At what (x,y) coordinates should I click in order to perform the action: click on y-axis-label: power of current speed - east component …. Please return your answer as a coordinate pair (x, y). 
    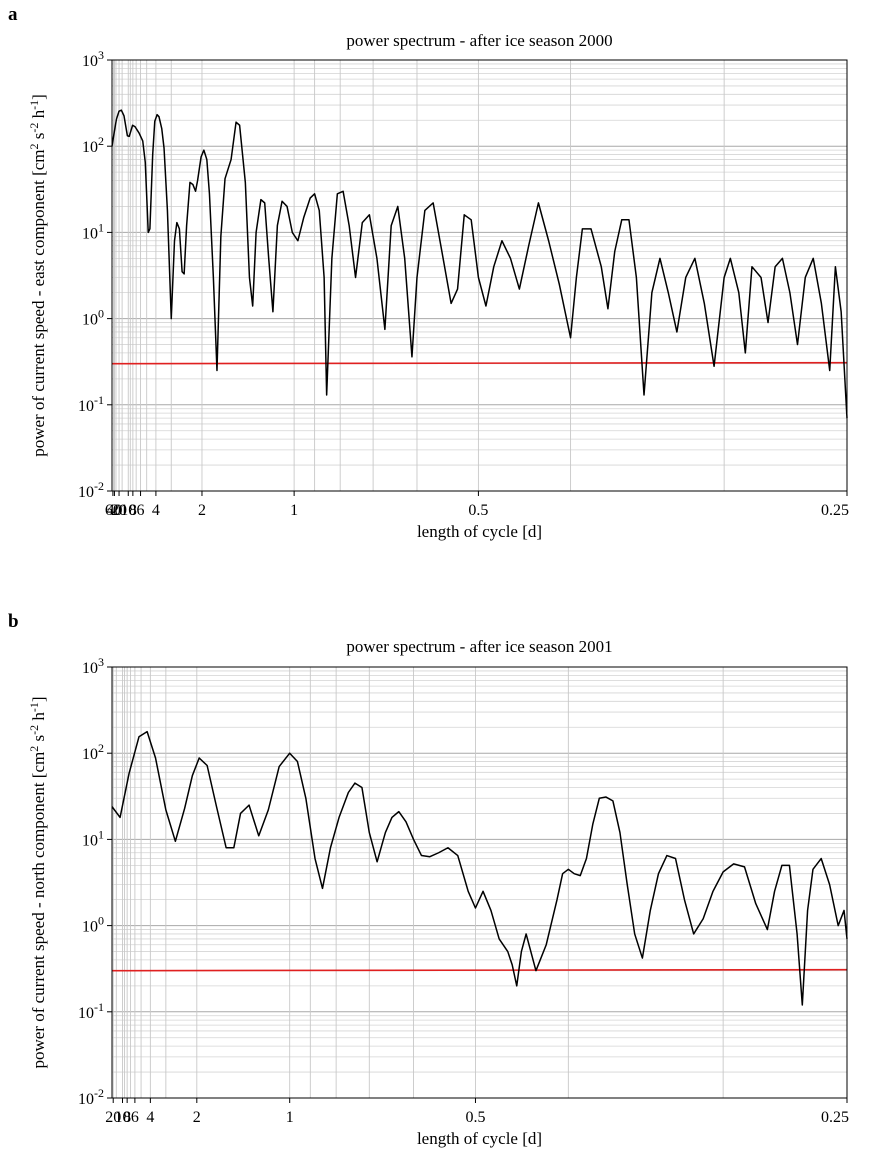
    Looking at the image, I should click on (37, 275).